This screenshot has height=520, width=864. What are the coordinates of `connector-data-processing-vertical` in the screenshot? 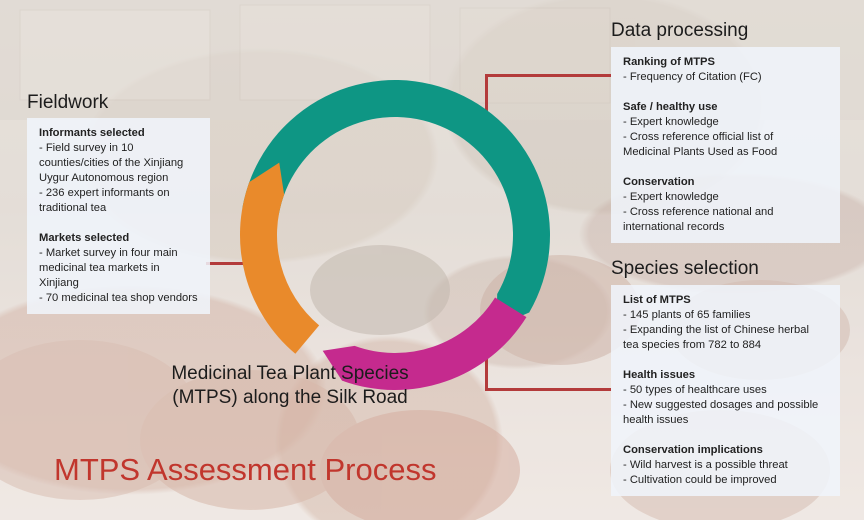 It's located at (486, 107).